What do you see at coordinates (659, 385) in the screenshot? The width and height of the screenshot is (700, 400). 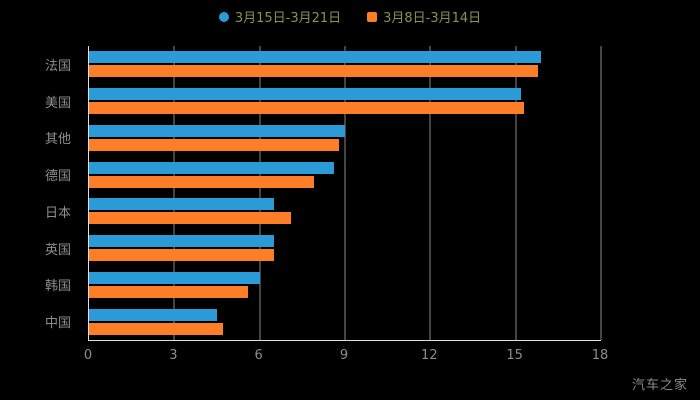 I see `watermark: 汽车之家` at bounding box center [659, 385].